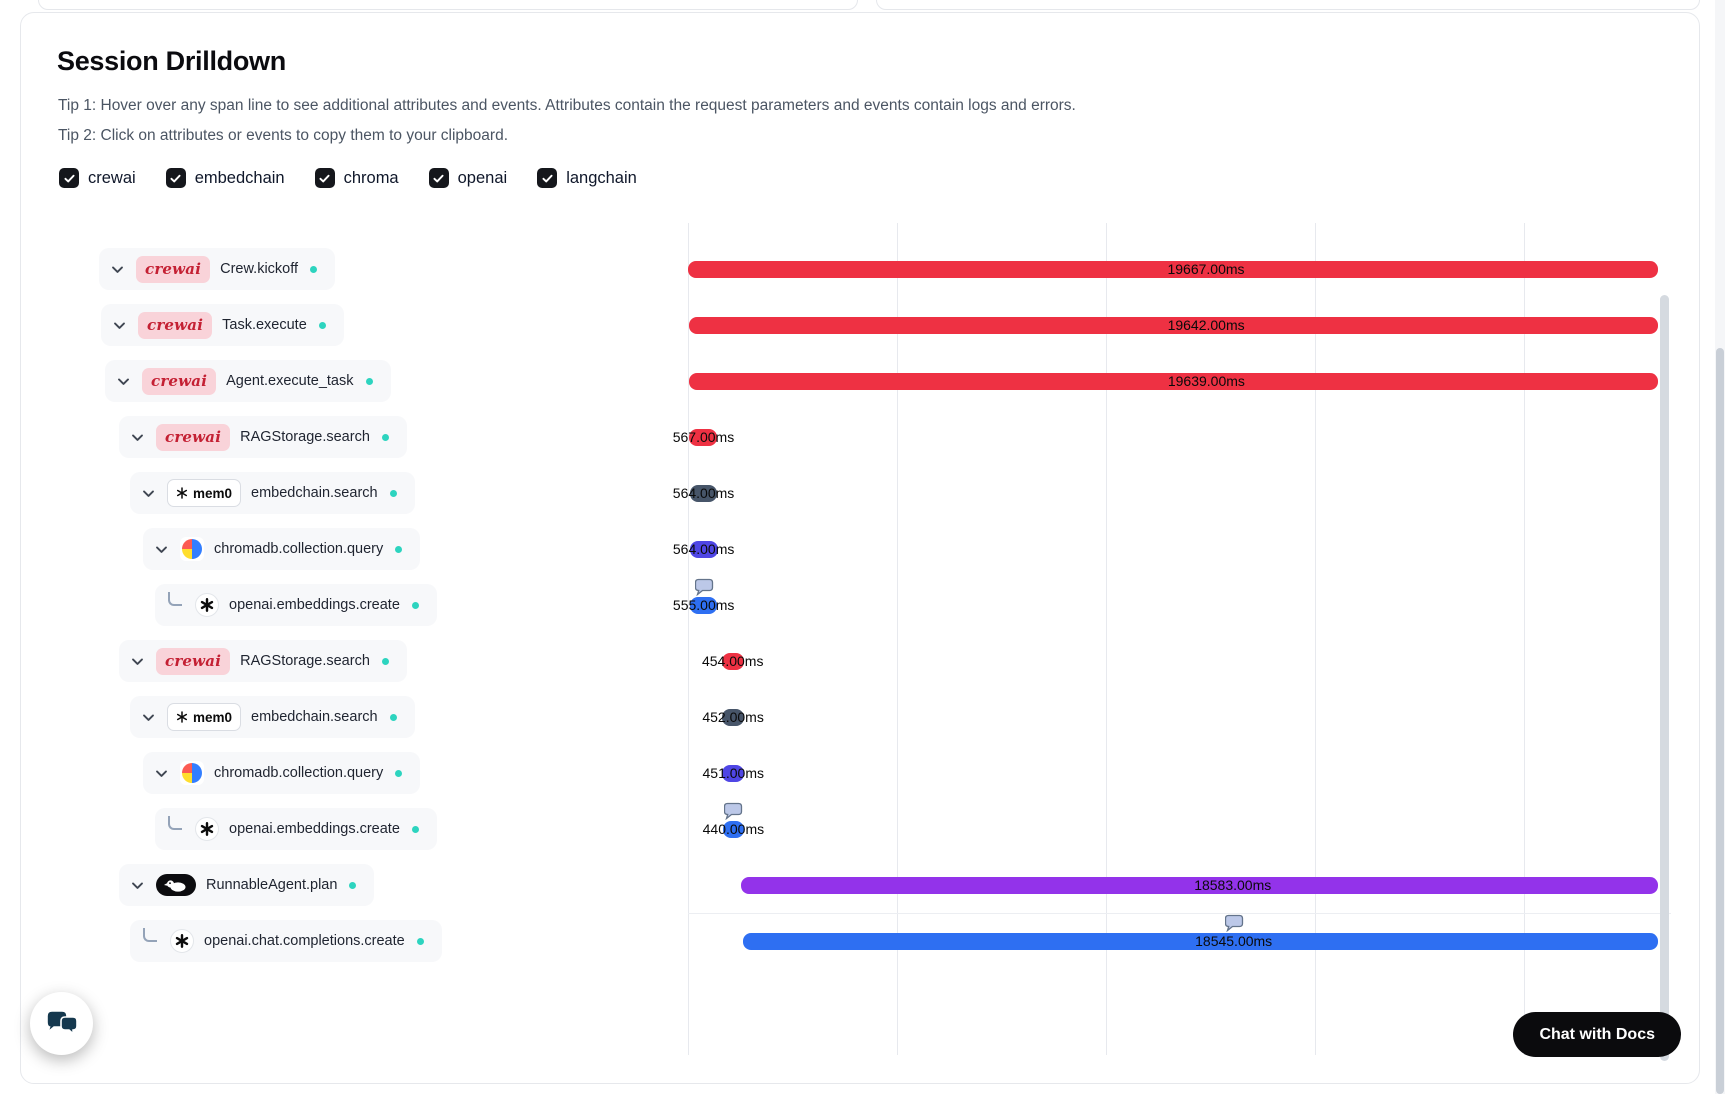  I want to click on filter-crewai: crewai, so click(97, 178).